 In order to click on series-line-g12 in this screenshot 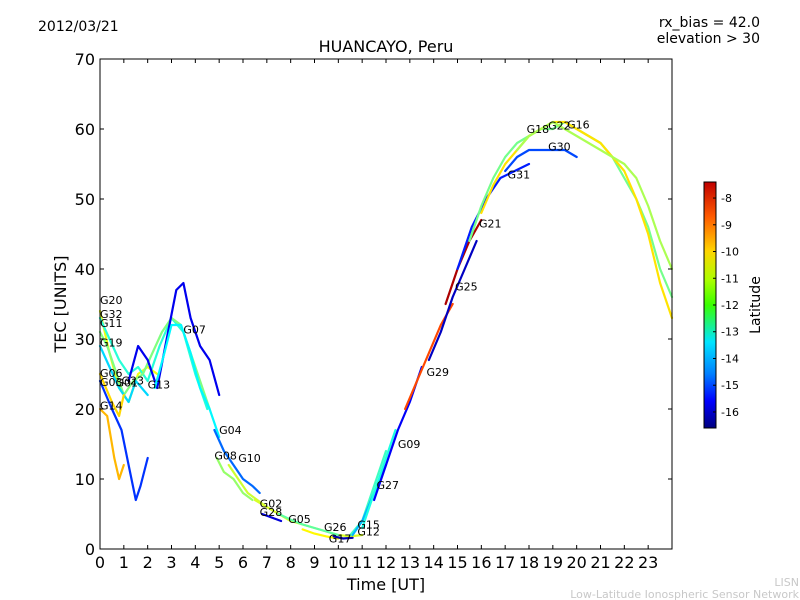, I will do `click(369, 500)`.